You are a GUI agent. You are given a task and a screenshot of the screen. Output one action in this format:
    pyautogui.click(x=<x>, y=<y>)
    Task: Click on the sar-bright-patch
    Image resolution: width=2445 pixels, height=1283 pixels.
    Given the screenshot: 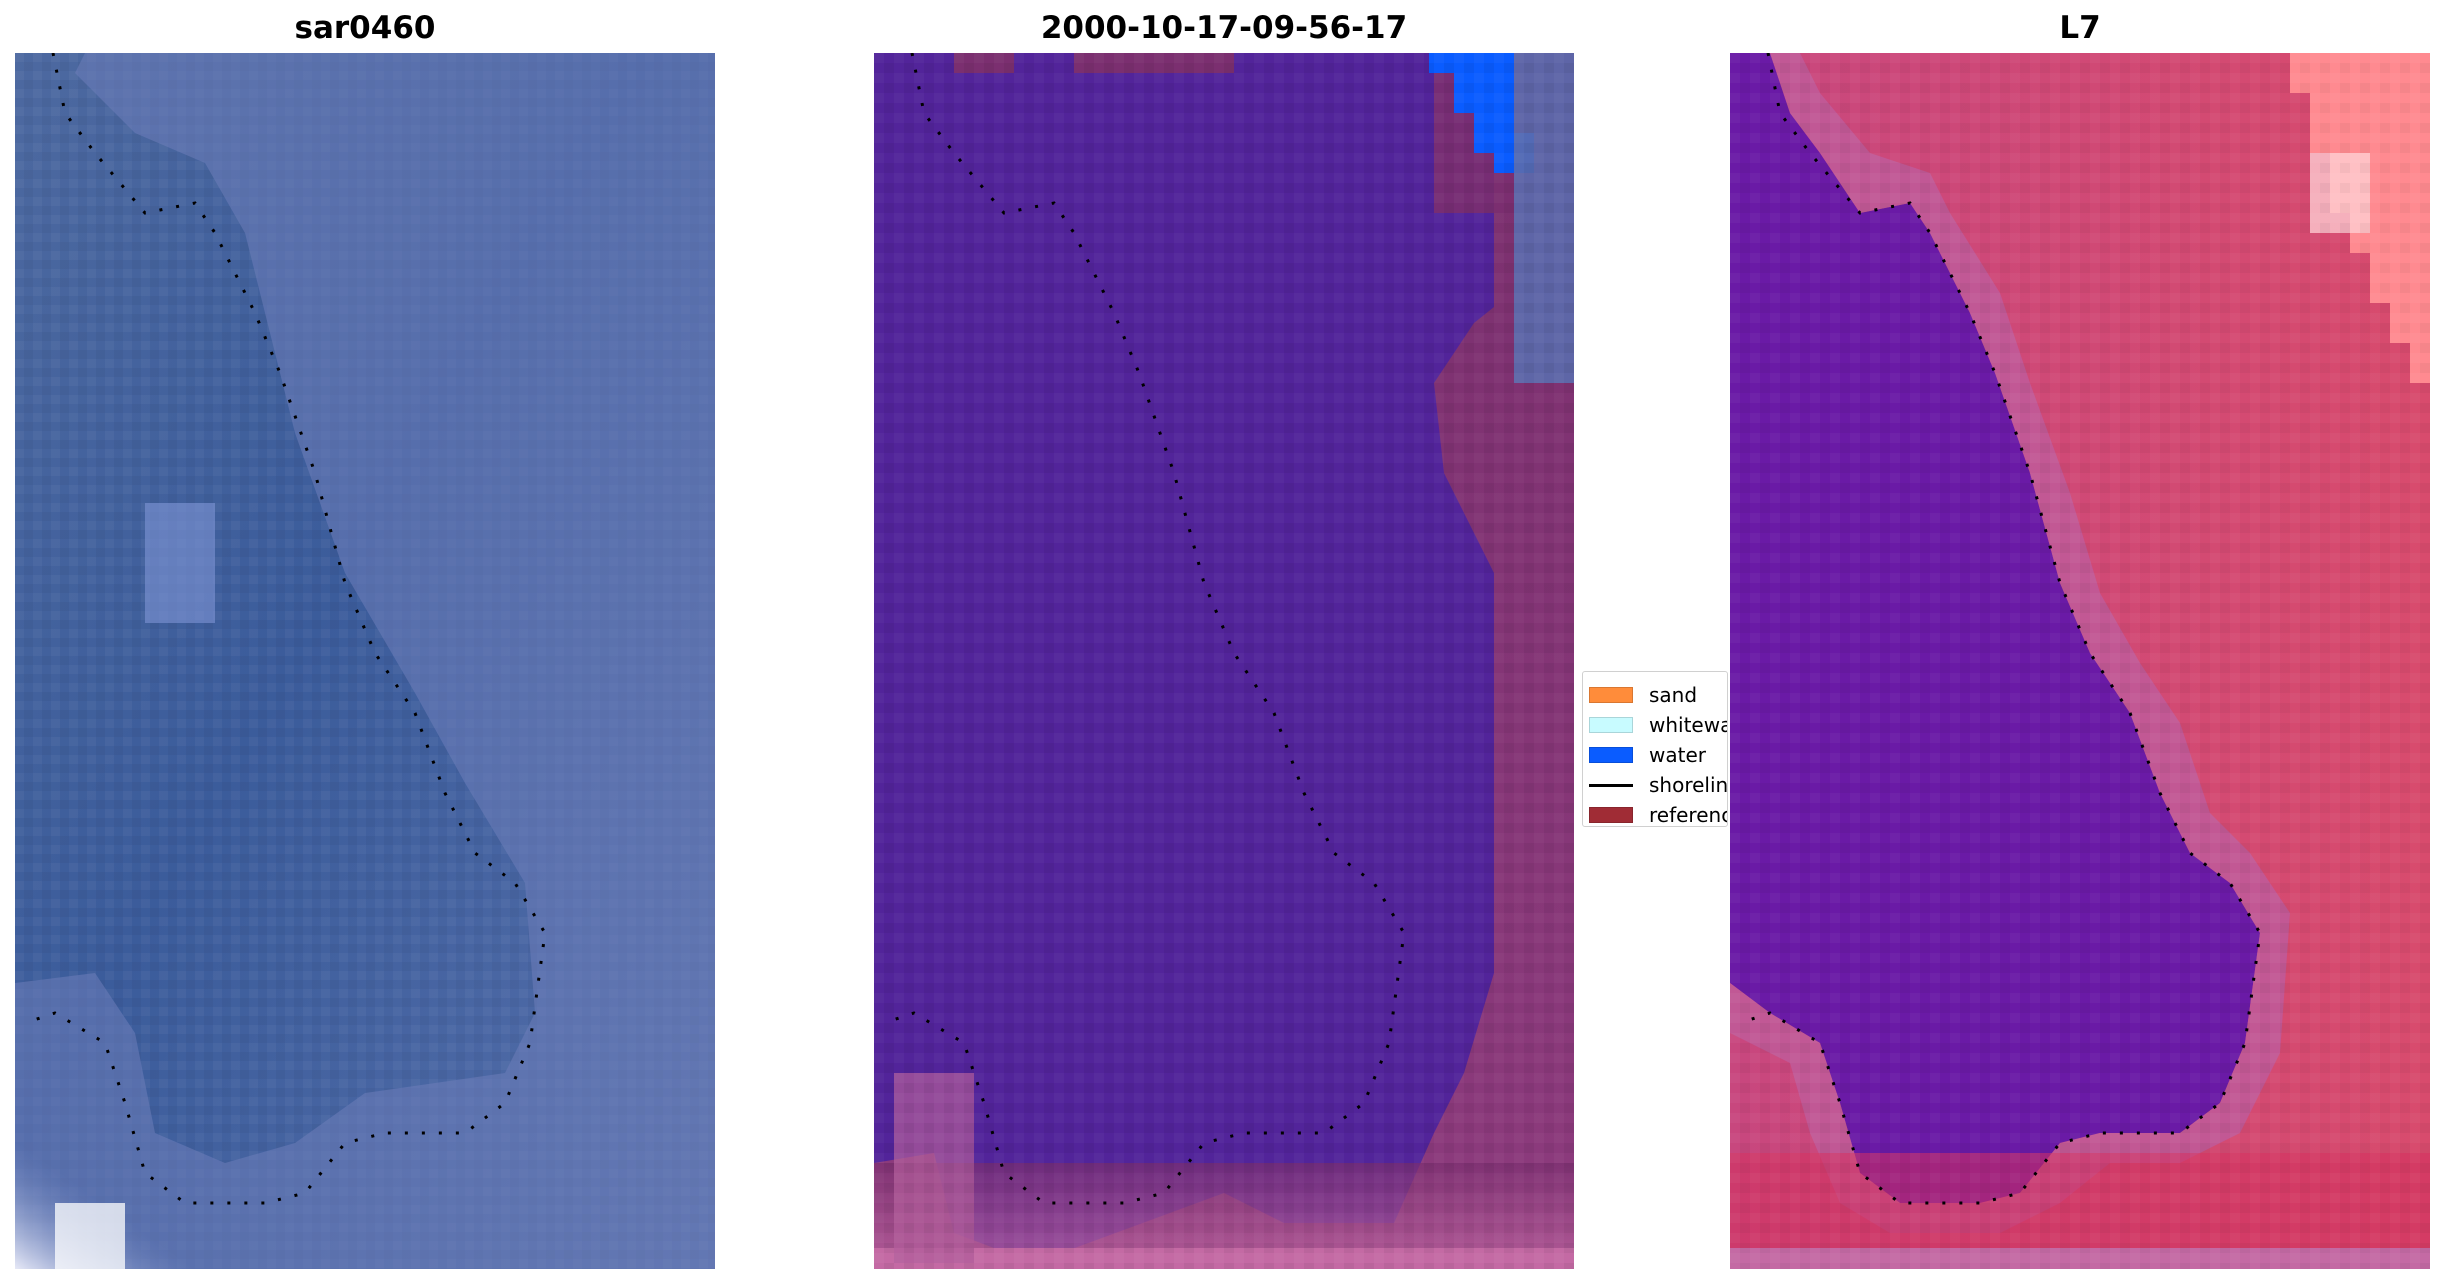 What is the action you would take?
    pyautogui.click(x=180, y=563)
    